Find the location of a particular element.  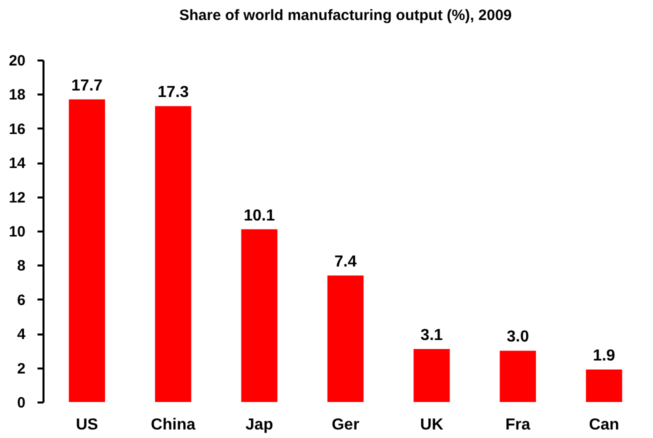

y-tick-label: 4 is located at coordinates (21, 335).